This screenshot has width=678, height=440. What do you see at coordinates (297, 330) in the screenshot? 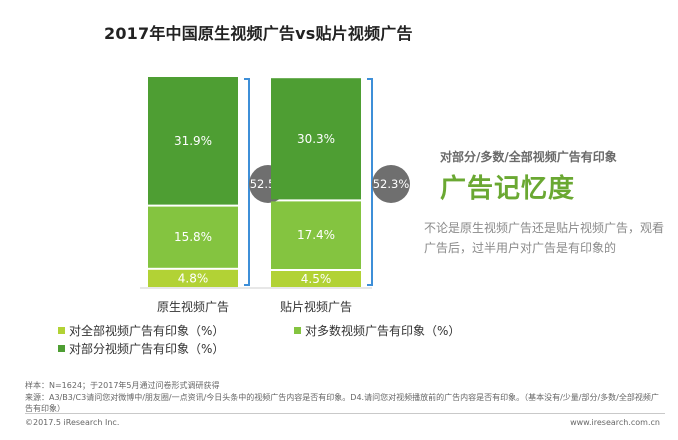
I see `legend-swatch-most` at bounding box center [297, 330].